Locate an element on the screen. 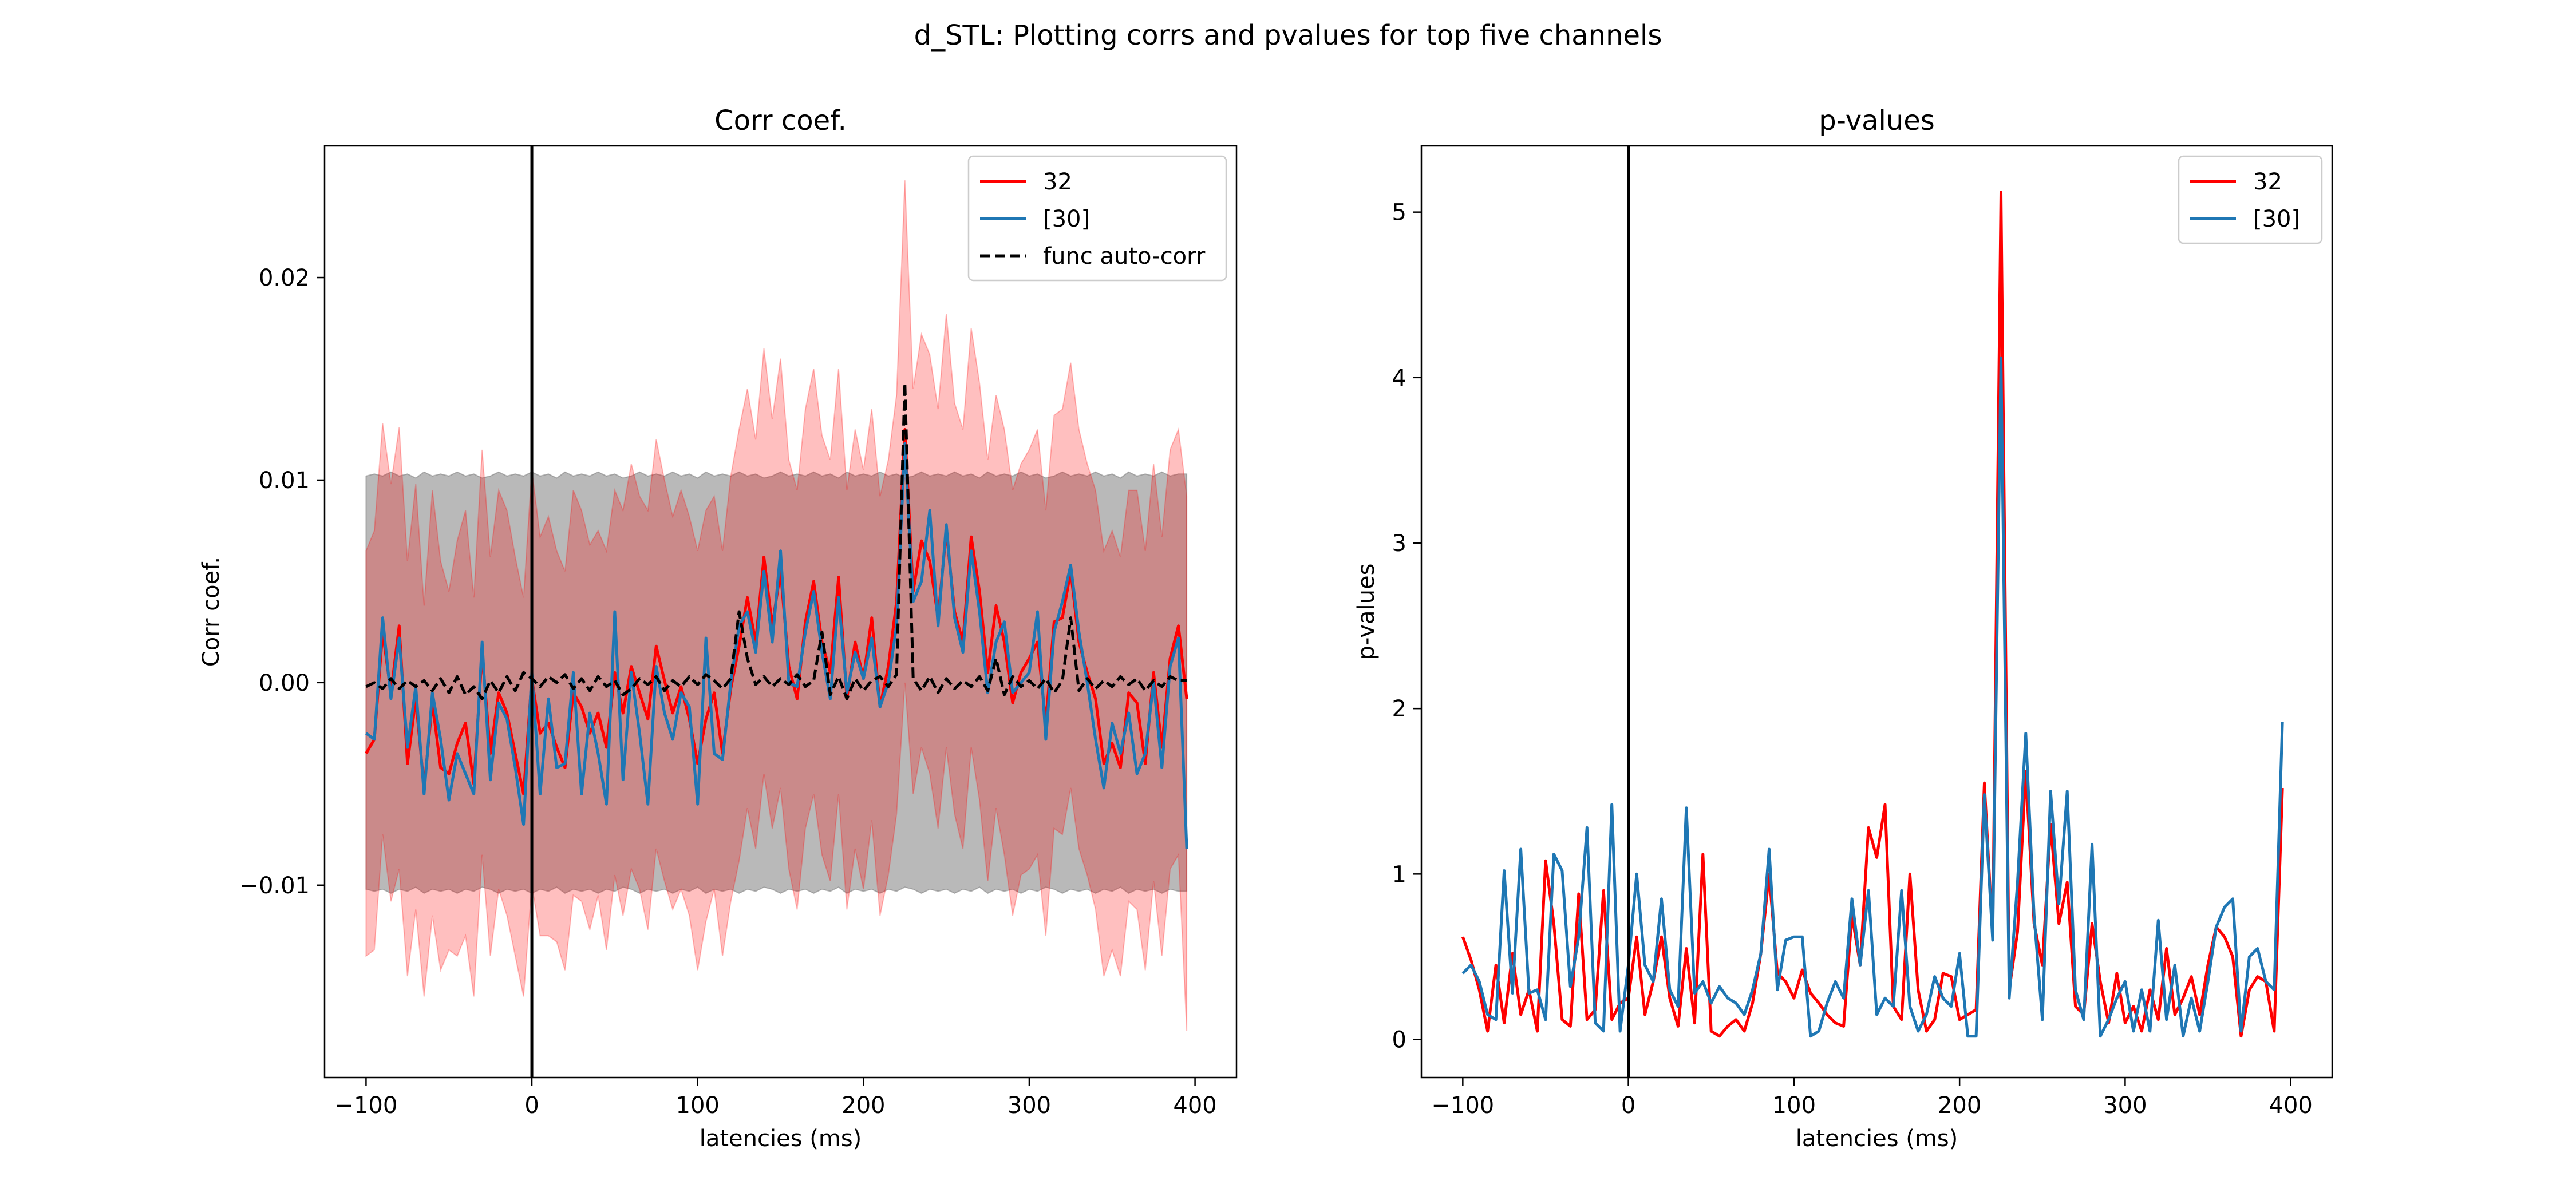 The height and width of the screenshot is (1204, 2576). legend: 32 [30] is located at coordinates (2250, 199).